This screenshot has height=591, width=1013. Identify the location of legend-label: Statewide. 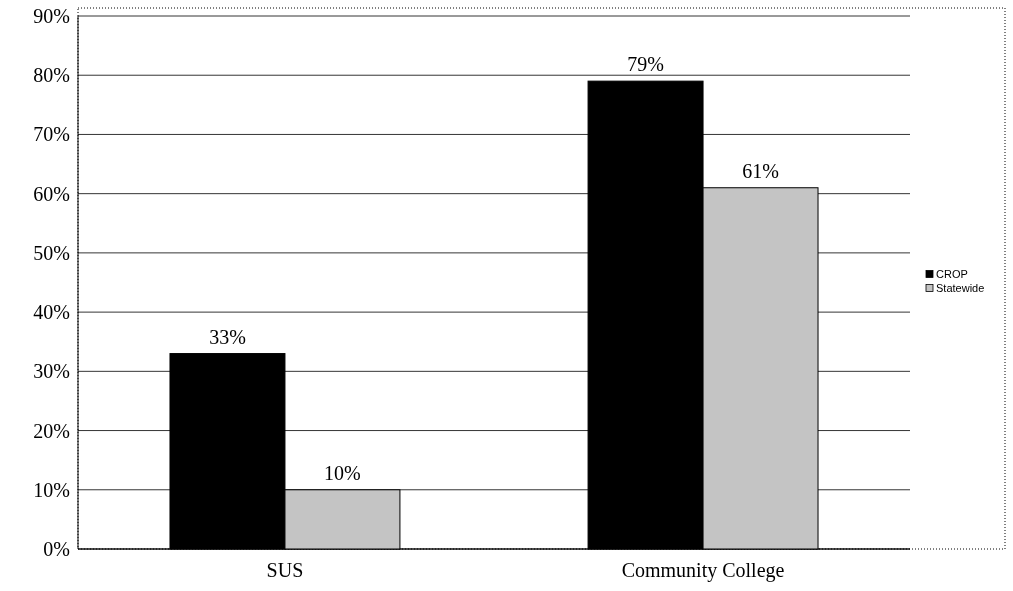
(960, 287).